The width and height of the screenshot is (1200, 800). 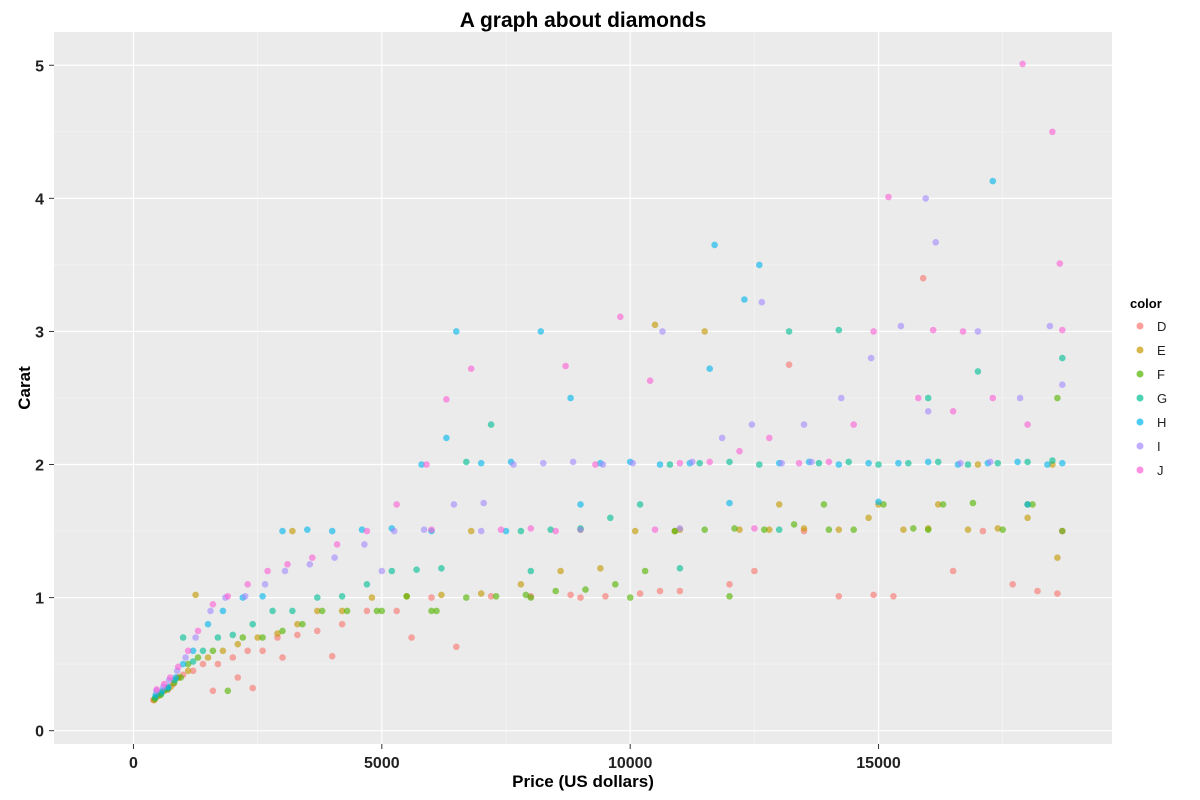 What do you see at coordinates (1161, 350) in the screenshot?
I see `legend-label: E` at bounding box center [1161, 350].